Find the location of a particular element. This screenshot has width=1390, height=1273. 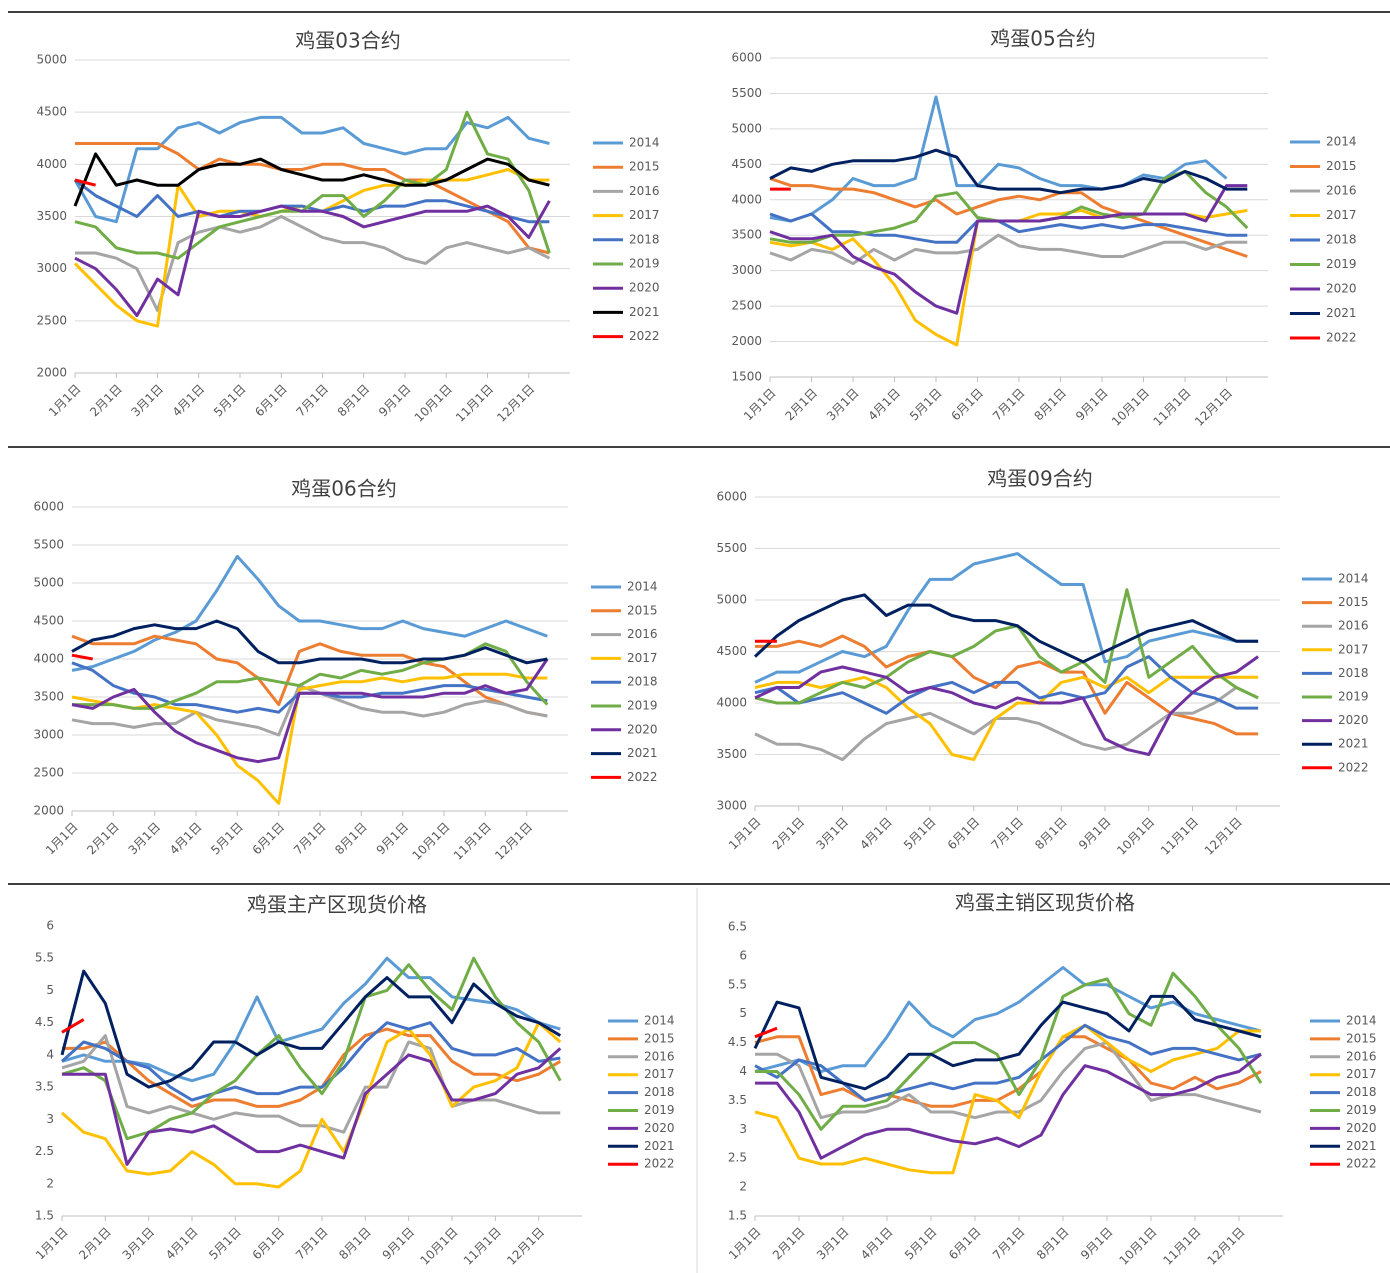

y-tick-label: 2500 is located at coordinates (746, 306).